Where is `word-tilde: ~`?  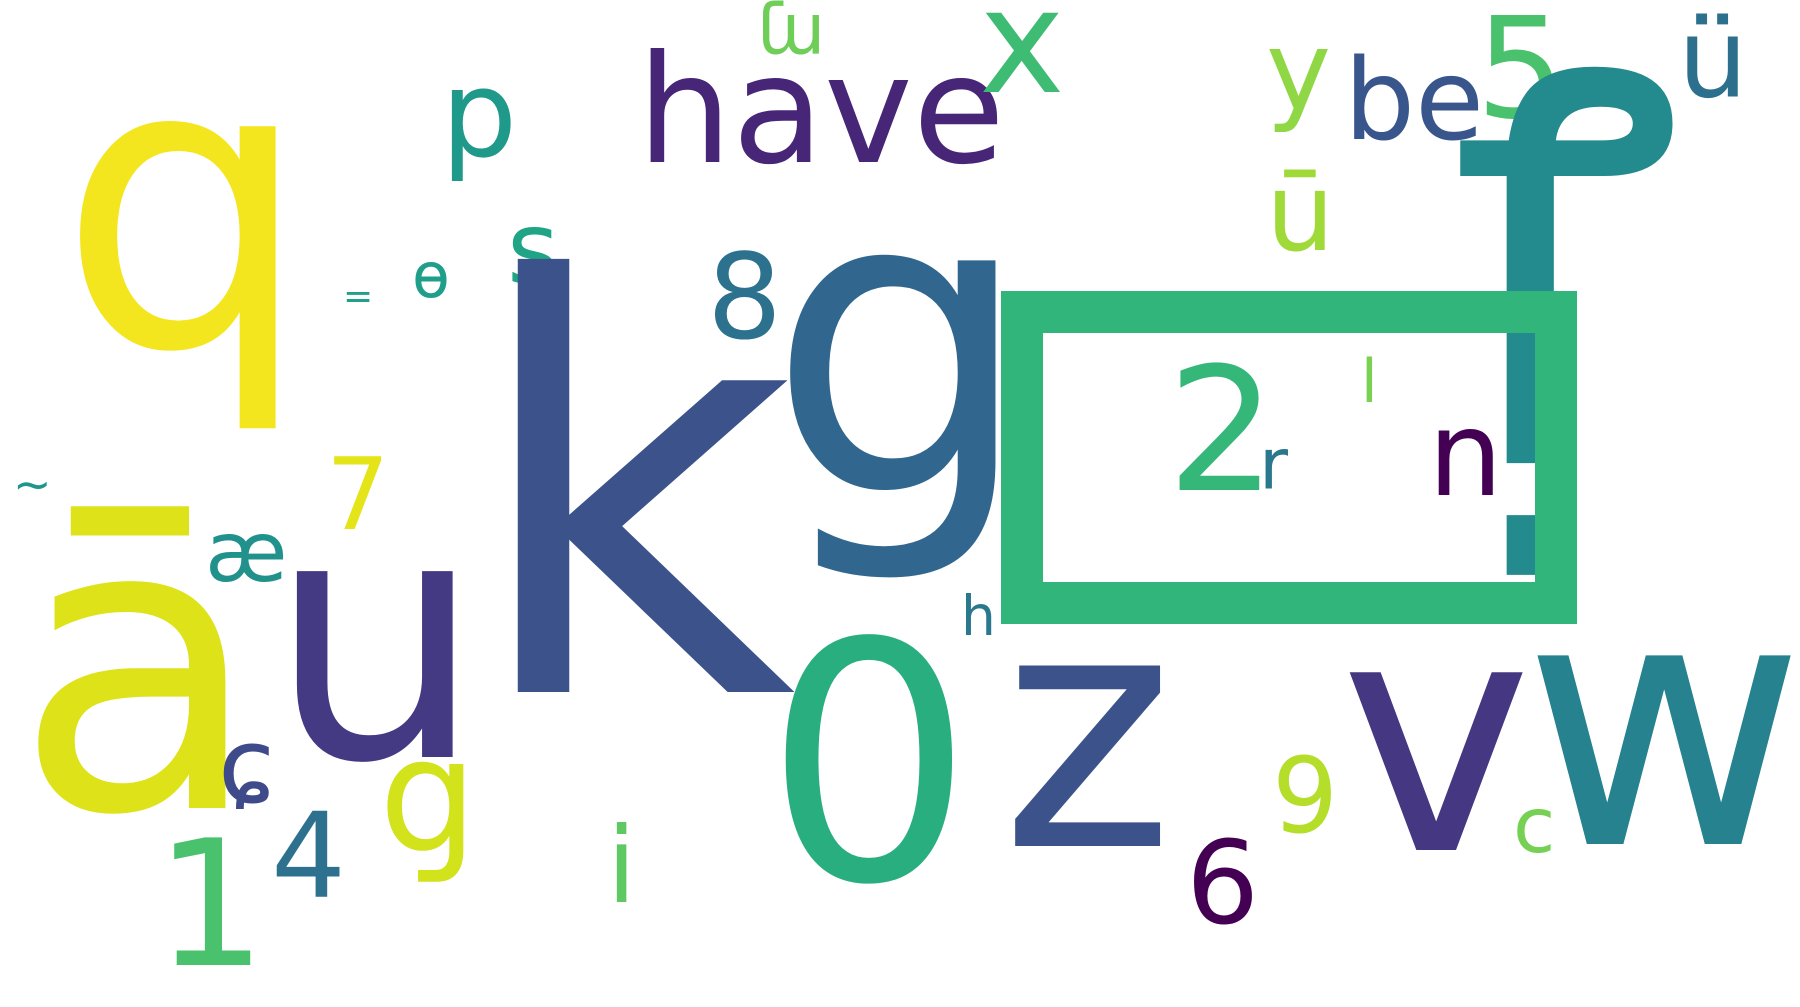
word-tilde: ~ is located at coordinates (32, 484).